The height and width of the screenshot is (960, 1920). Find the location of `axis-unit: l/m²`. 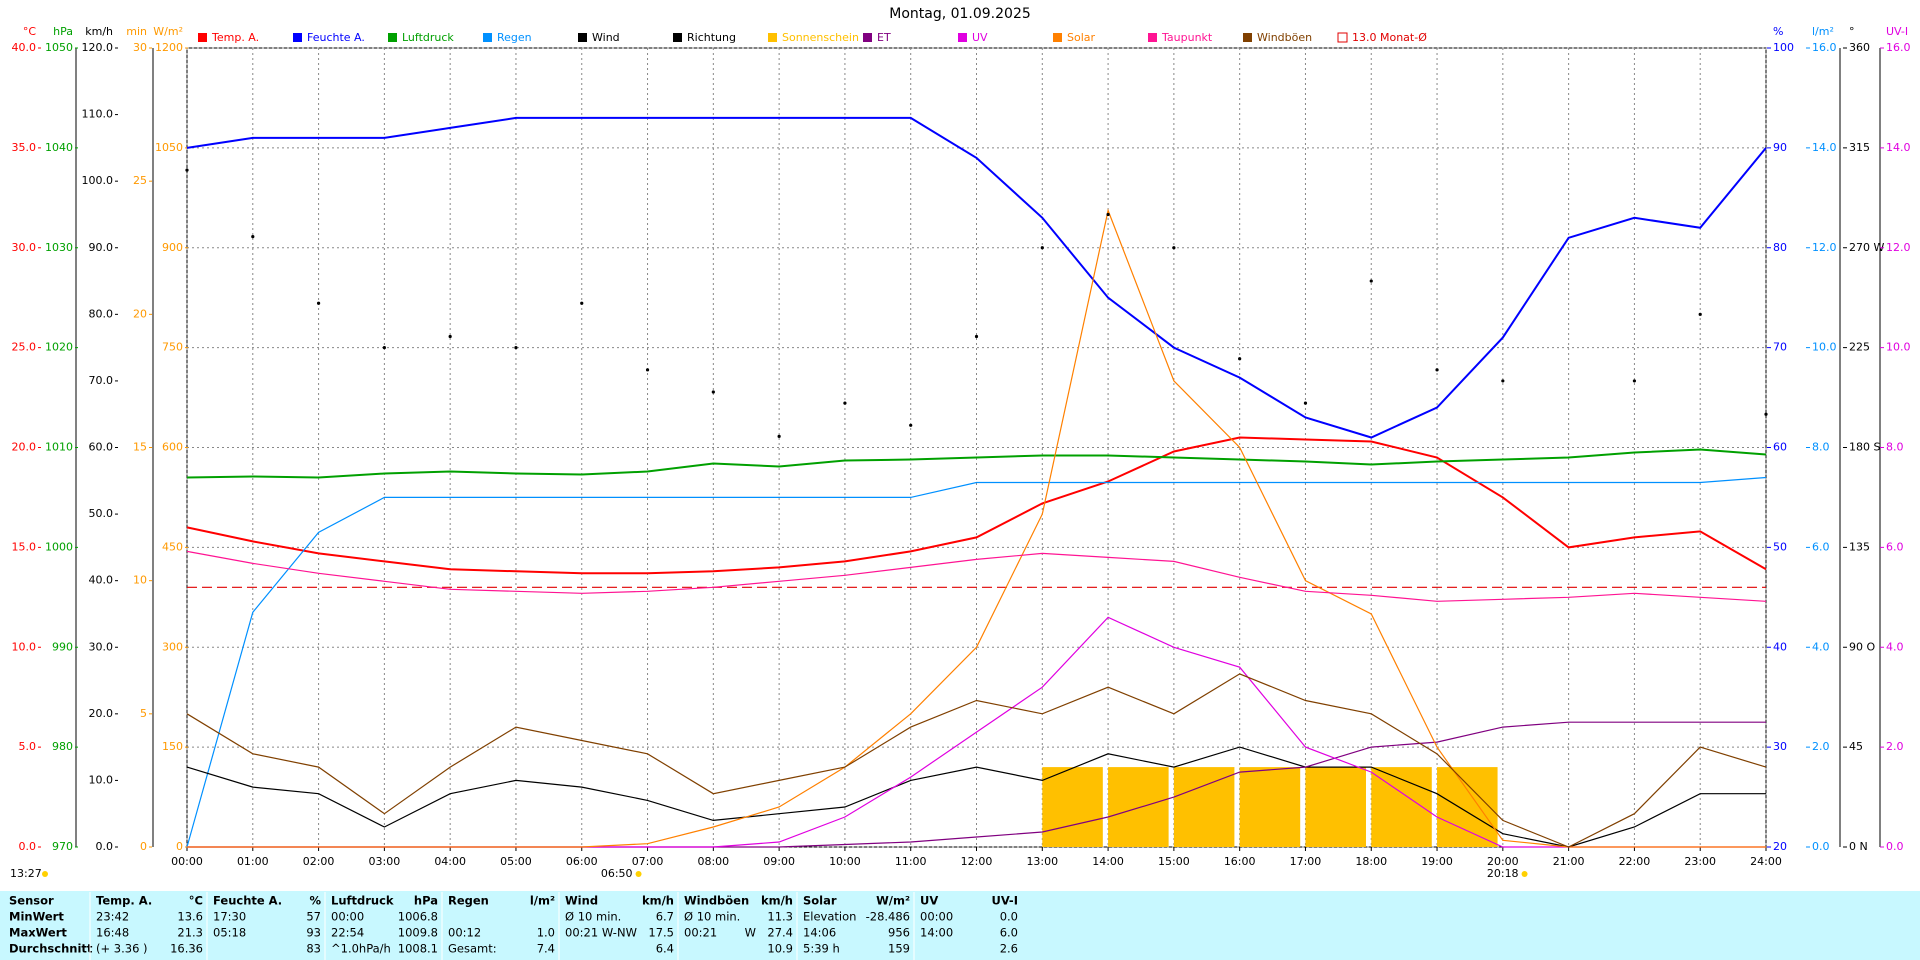

axis-unit: l/m² is located at coordinates (1823, 31).